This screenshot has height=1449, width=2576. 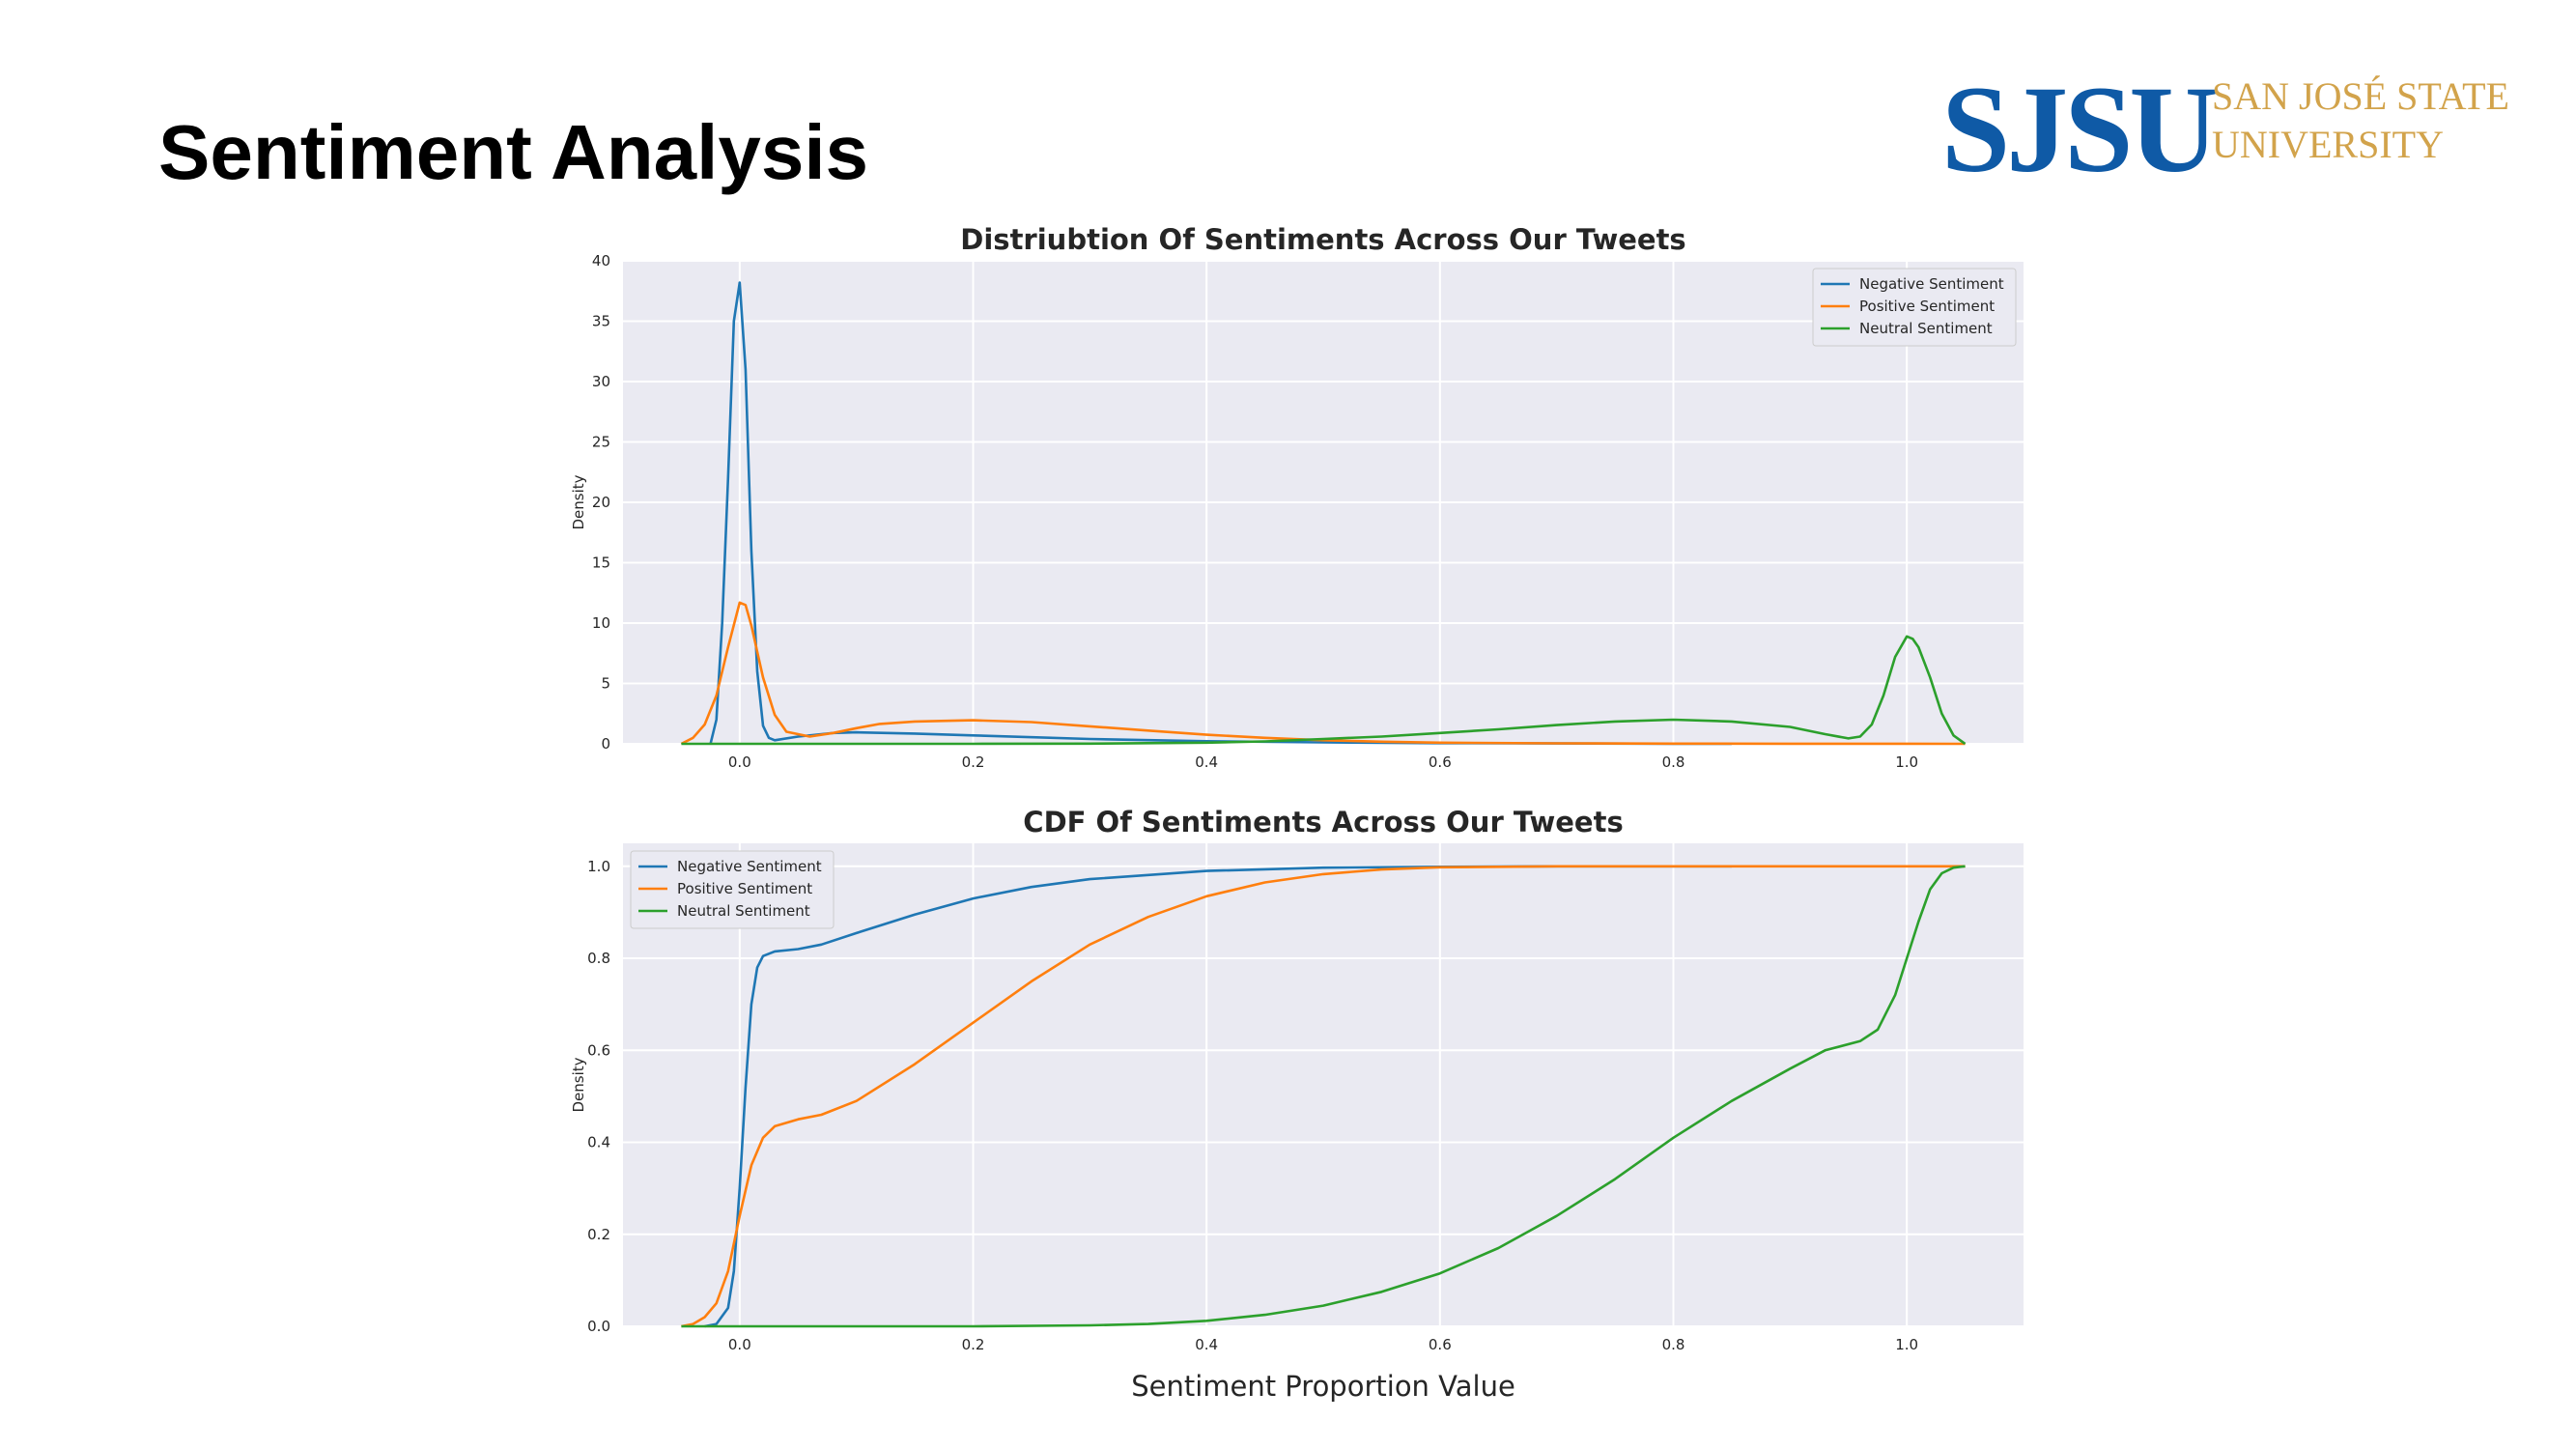 I want to click on y-tick-label: 0.4, so click(x=598, y=1142).